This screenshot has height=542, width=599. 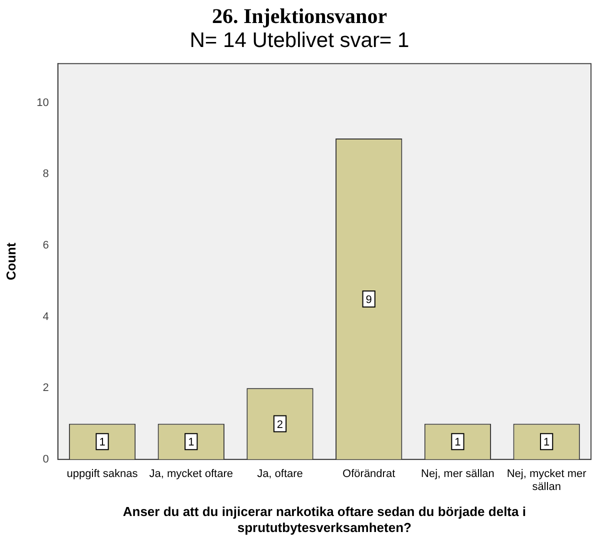 I want to click on x-tick-label: Ja, mycket oftare, so click(x=191, y=474).